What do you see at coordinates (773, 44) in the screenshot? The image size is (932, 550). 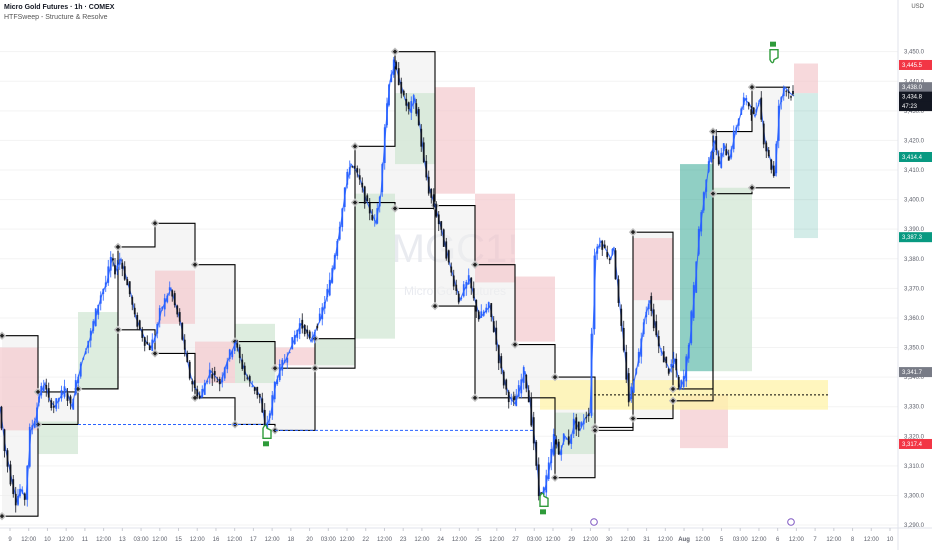 I see `hand-badge` at bounding box center [773, 44].